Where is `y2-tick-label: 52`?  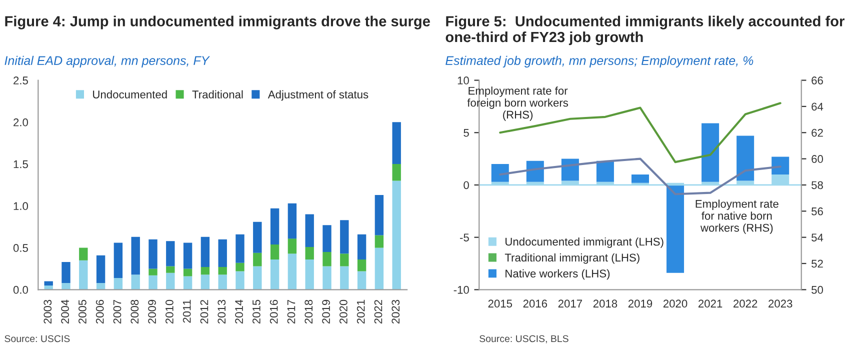
y2-tick-label: 52 is located at coordinates (817, 264).